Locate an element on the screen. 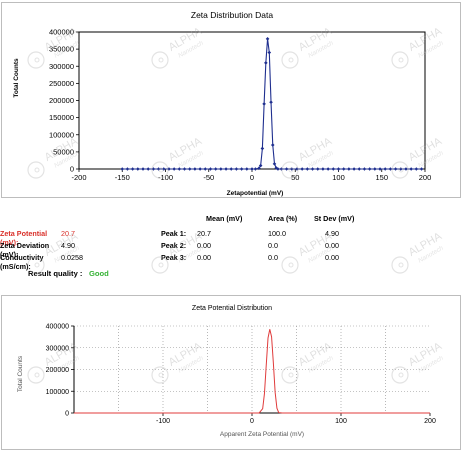 The height and width of the screenshot is (452, 463). x-tick-label: 0 is located at coordinates (252, 177).